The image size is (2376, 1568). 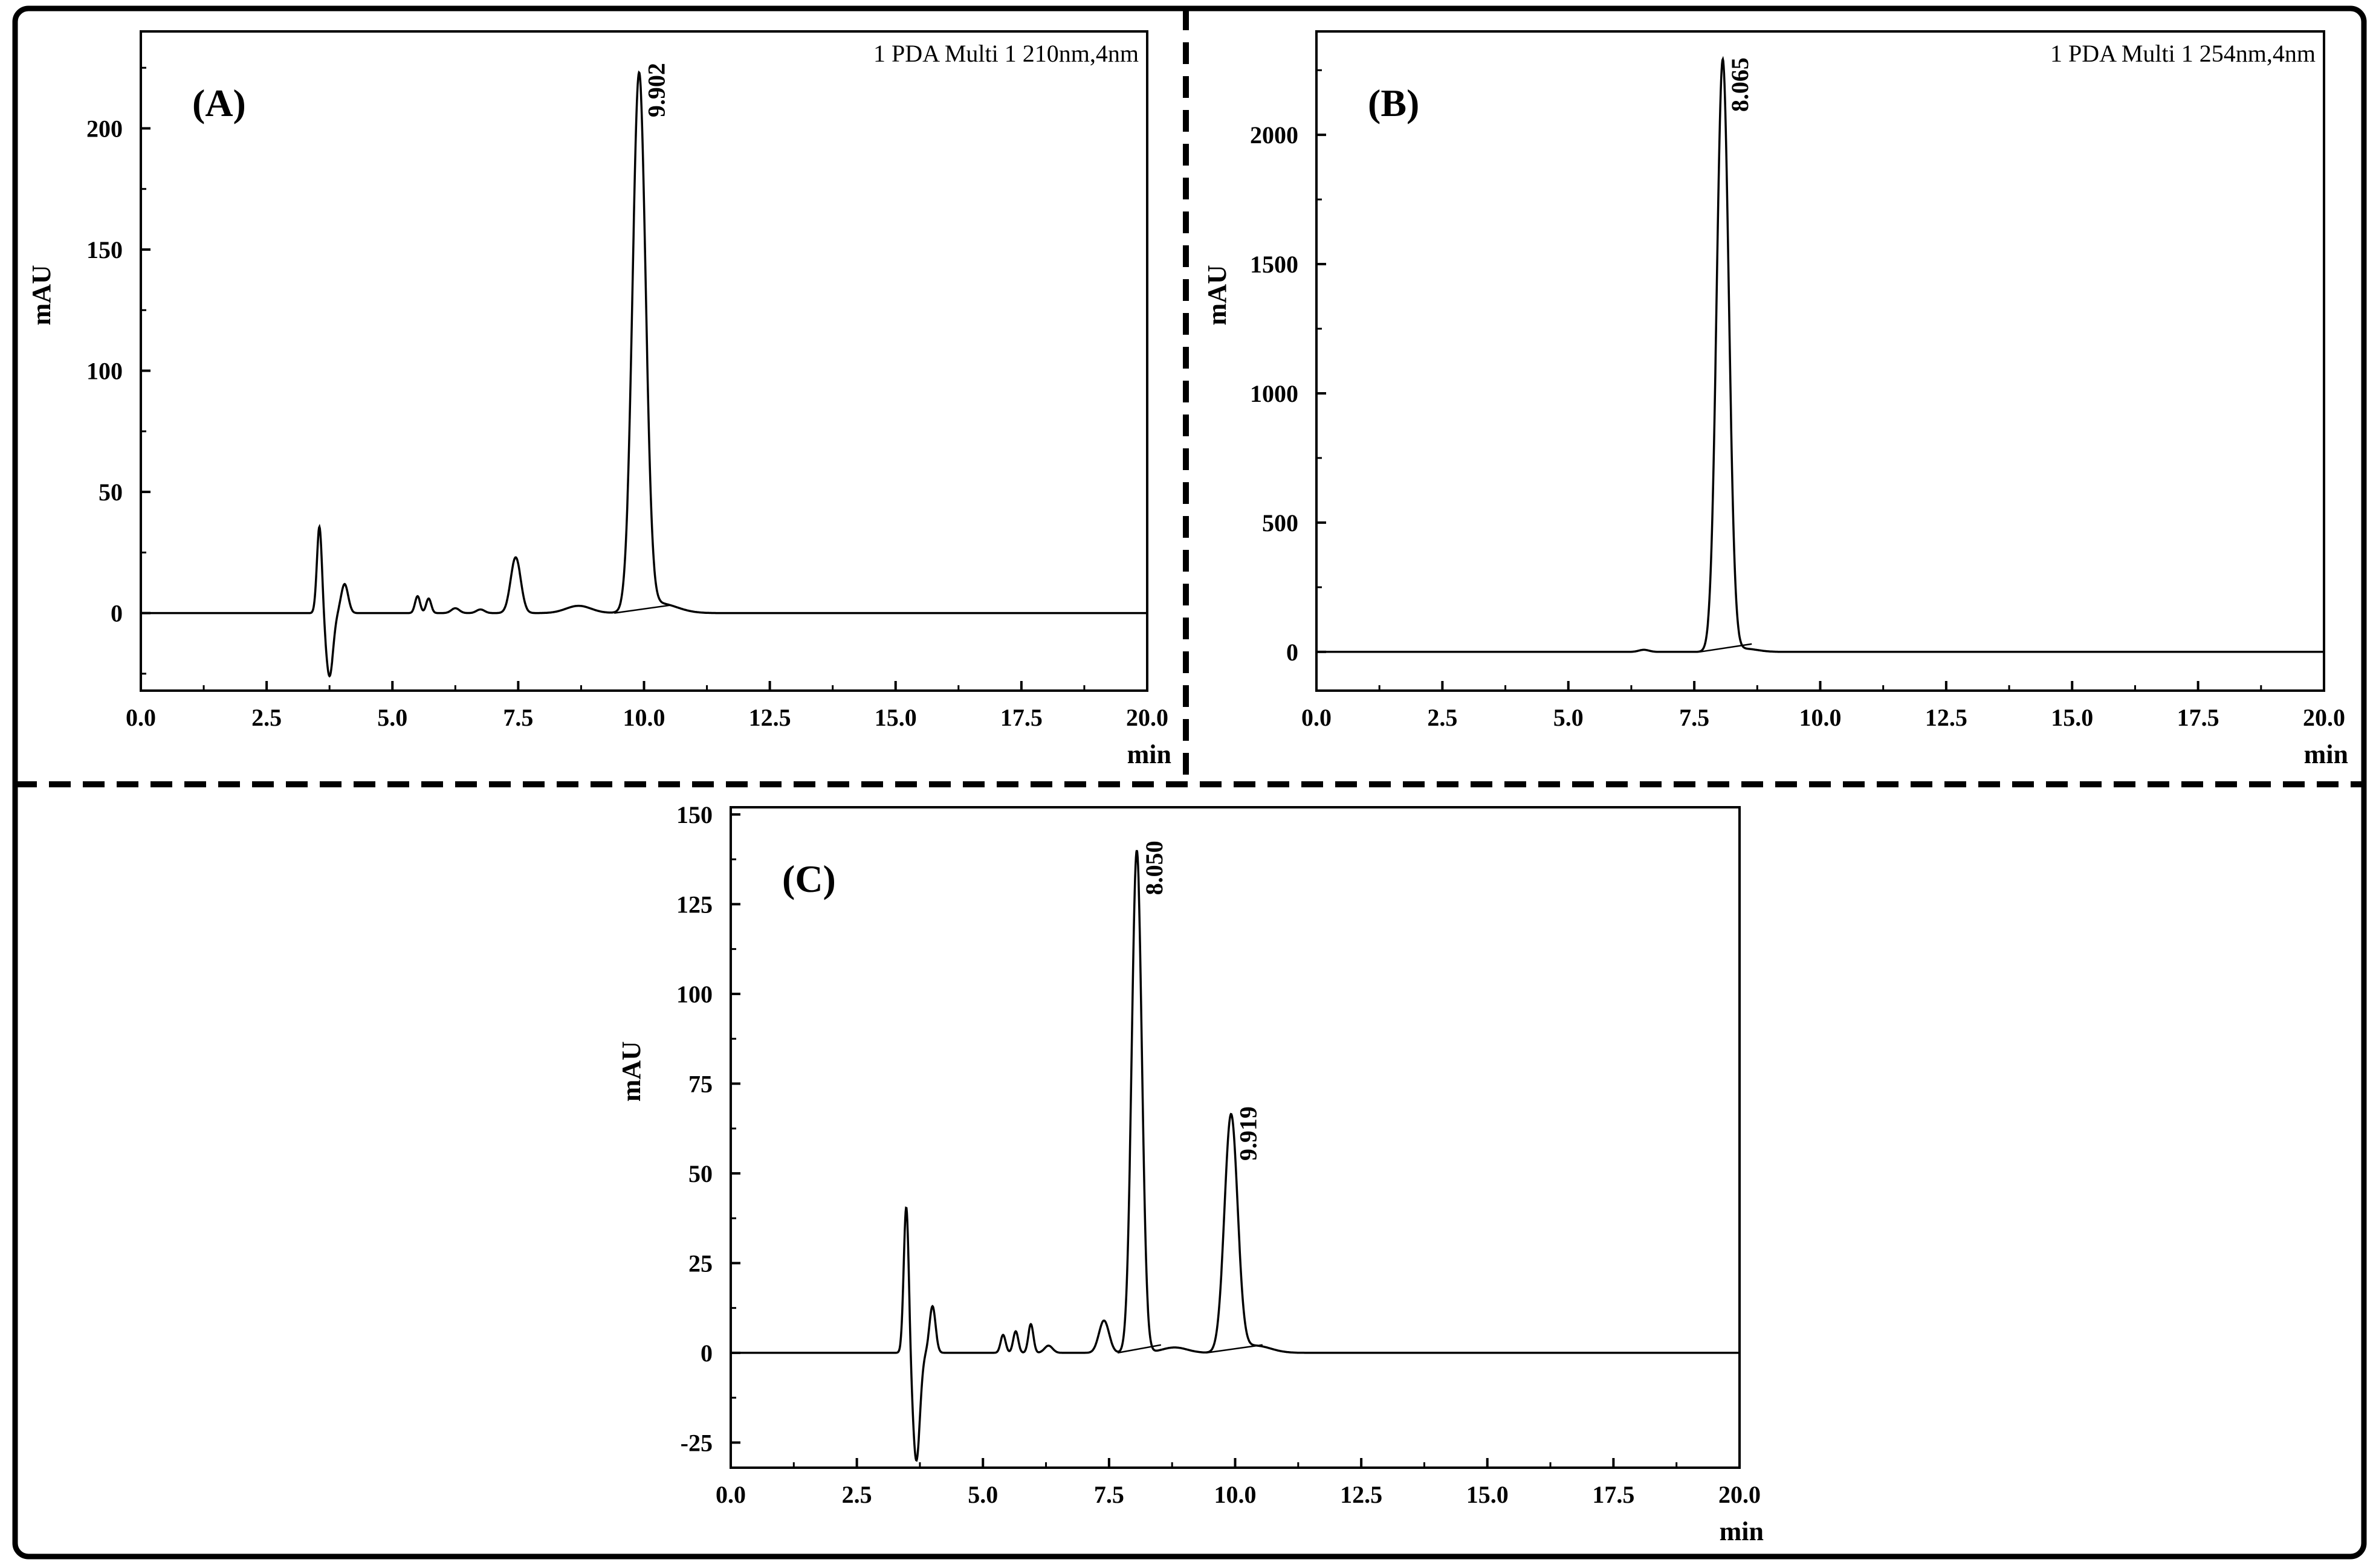 What do you see at coordinates (1487, 1494) in the screenshot?
I see `panel-c-x-tick-label: 15.0` at bounding box center [1487, 1494].